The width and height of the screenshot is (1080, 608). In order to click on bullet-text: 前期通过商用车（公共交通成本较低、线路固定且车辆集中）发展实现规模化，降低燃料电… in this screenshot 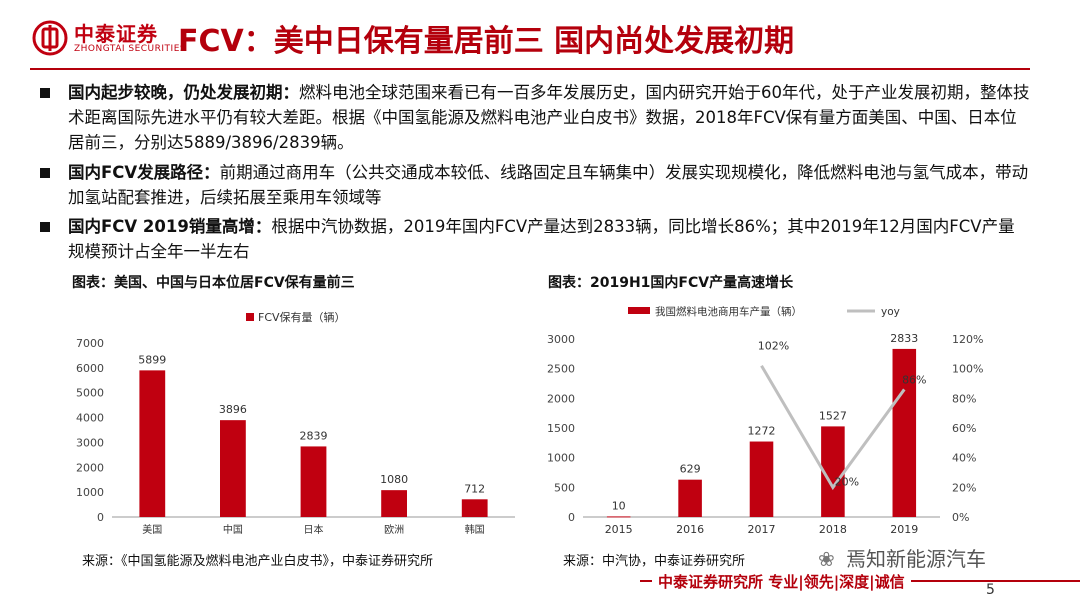, I will do `click(548, 185)`.